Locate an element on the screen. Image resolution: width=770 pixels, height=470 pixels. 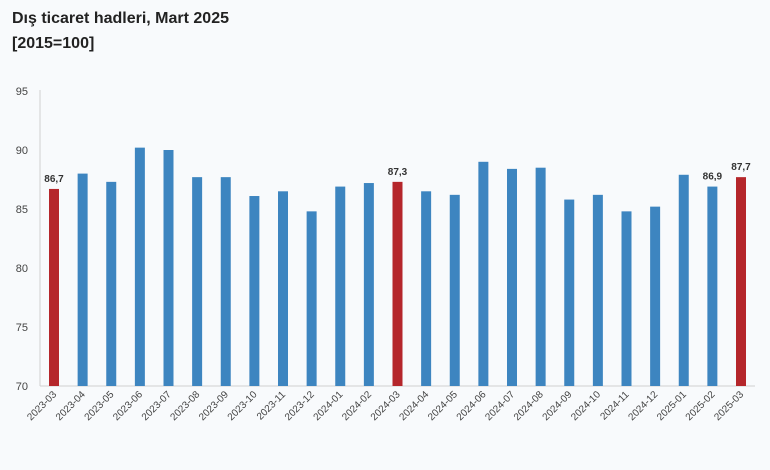
x-tick-label: 2024-08 is located at coordinates (529, 406).